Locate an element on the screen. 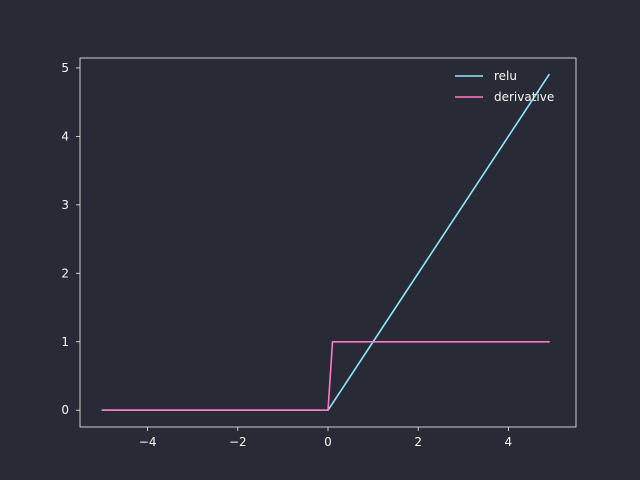 This screenshot has width=640, height=480. y-tick-label: 3 is located at coordinates (65, 205).